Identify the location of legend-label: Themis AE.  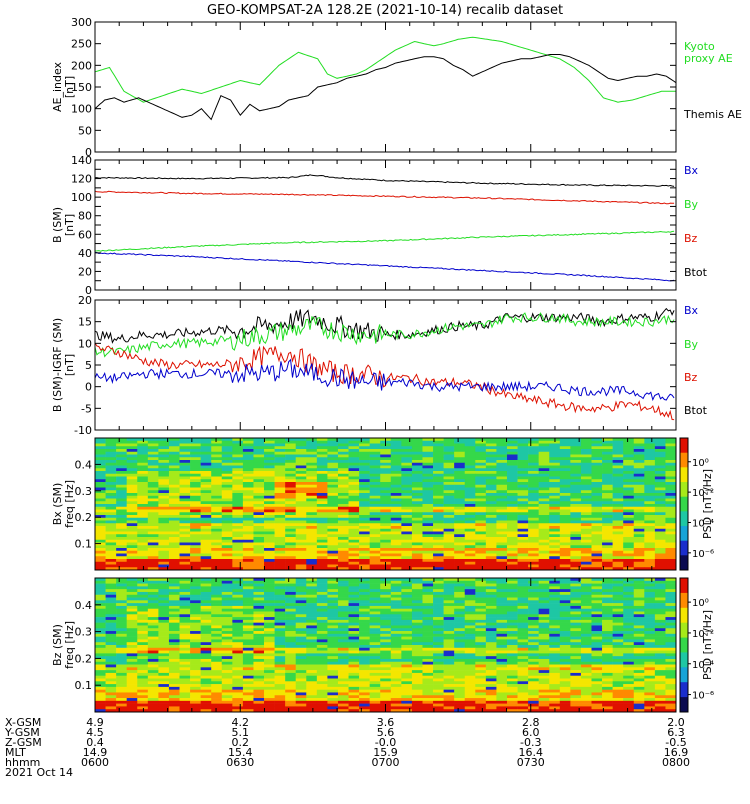
(712, 114).